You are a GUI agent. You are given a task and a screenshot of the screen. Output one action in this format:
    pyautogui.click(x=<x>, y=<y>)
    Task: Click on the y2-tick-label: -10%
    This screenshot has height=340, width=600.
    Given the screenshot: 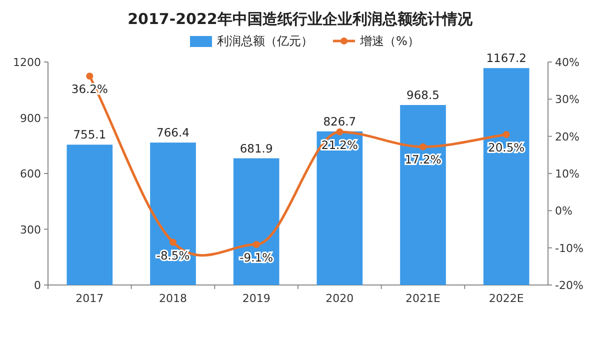 What is the action you would take?
    pyautogui.click(x=569, y=248)
    